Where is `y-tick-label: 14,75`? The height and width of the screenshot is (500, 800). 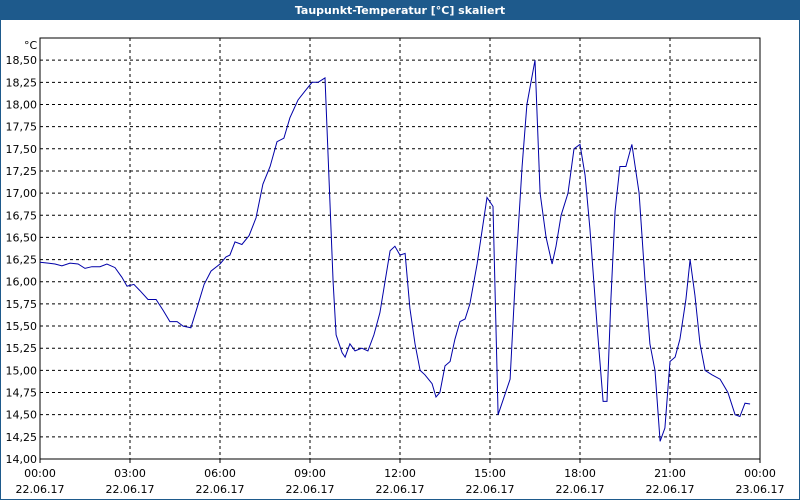 y-tick-label: 14,75 is located at coordinates (22, 393).